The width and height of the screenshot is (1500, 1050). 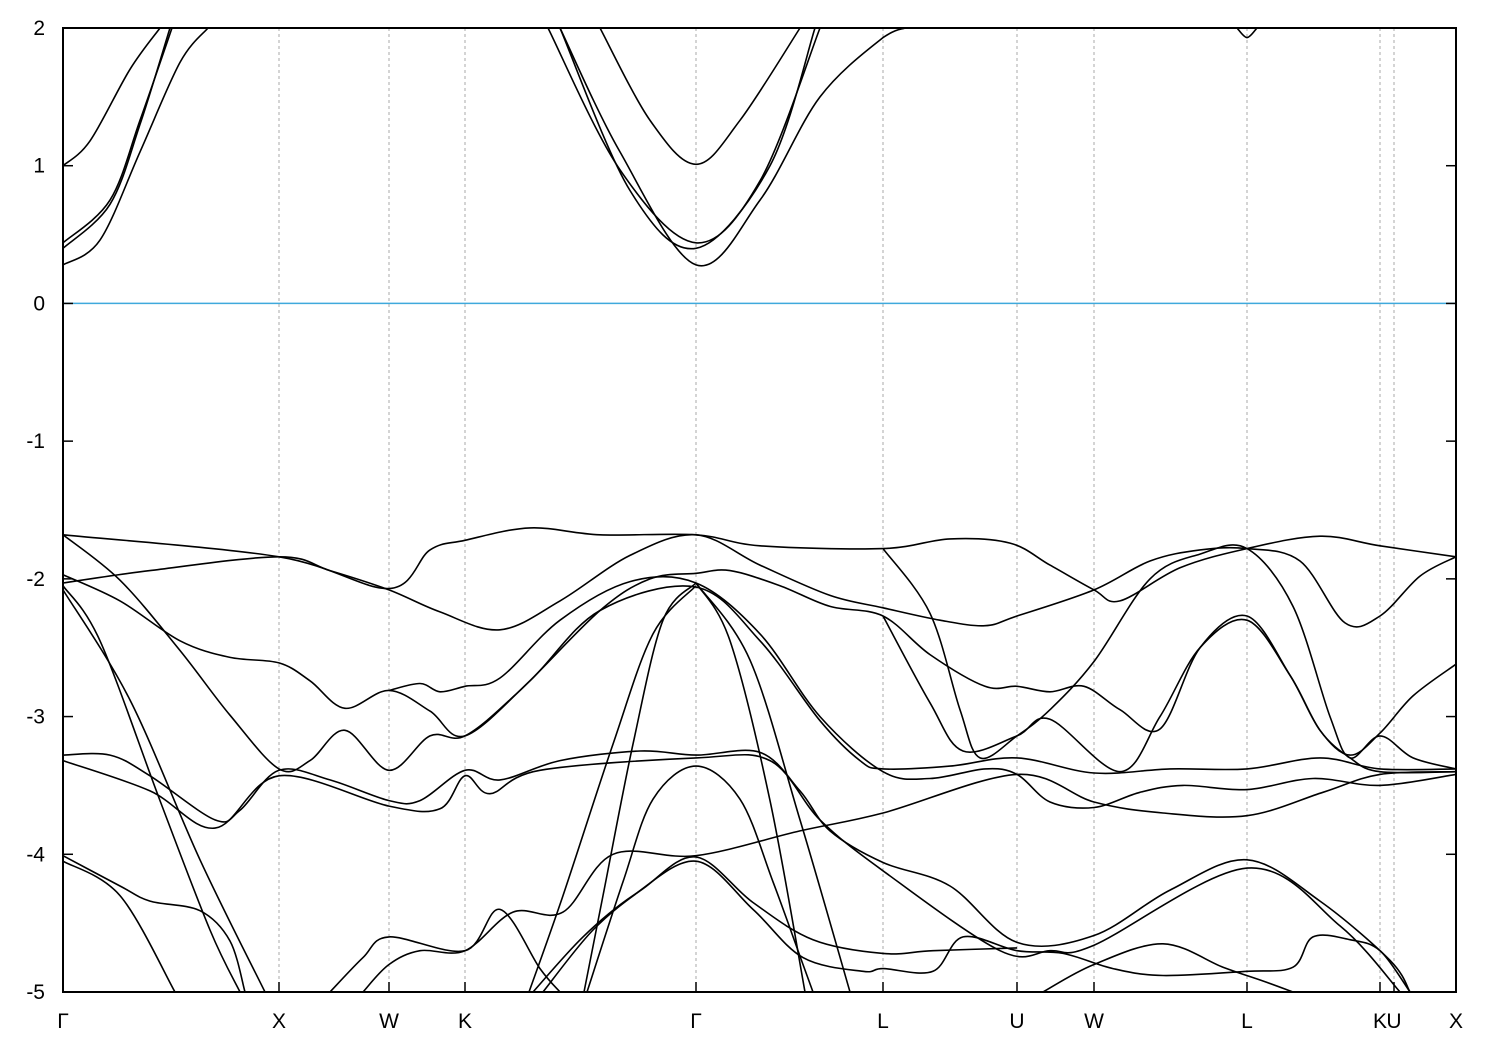 What do you see at coordinates (35, 992) in the screenshot?
I see `y-tick-label: -5` at bounding box center [35, 992].